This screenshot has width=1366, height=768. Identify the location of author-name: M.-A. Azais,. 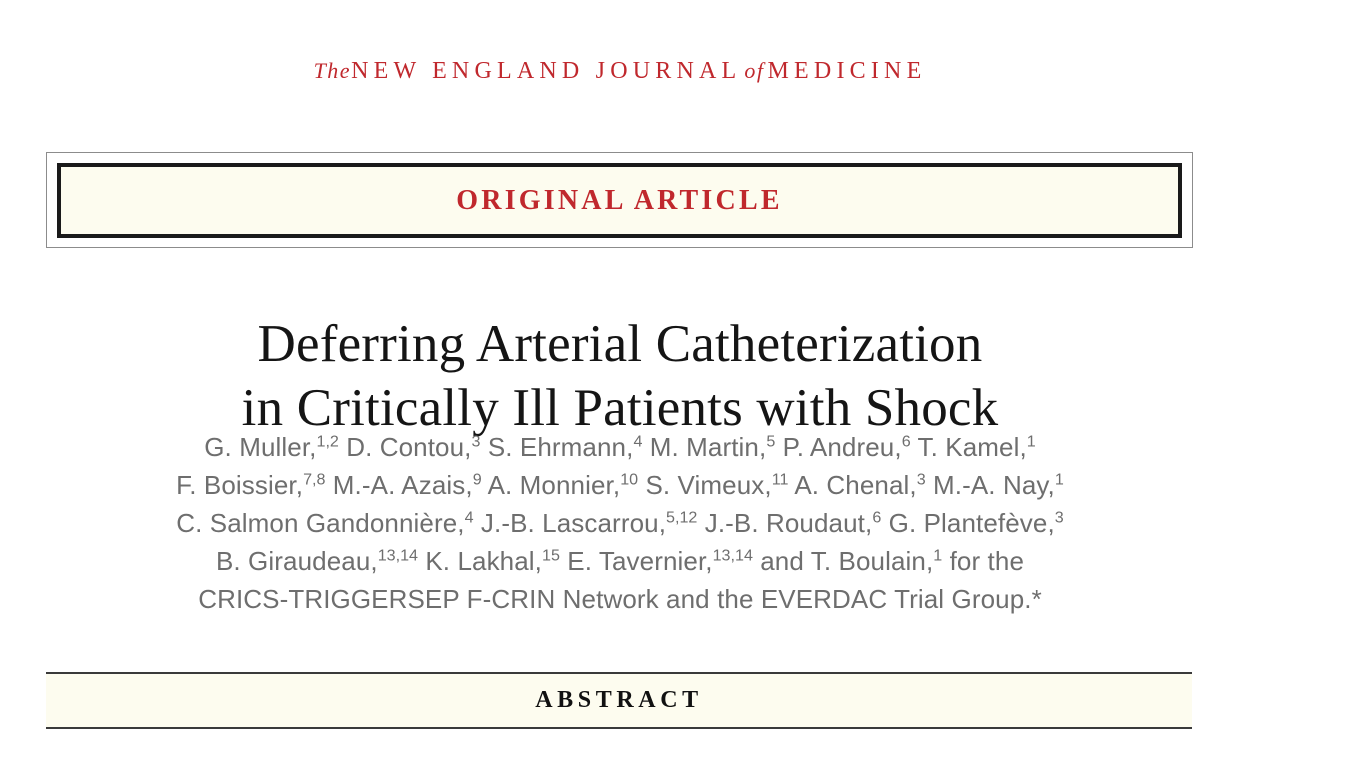
(402, 485).